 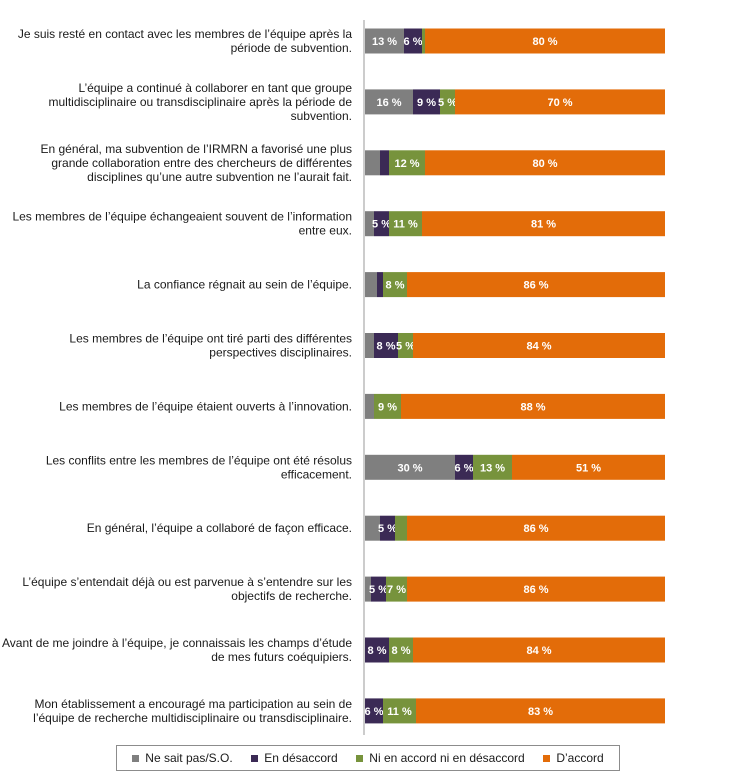 What do you see at coordinates (325, 231) in the screenshot?
I see `category-label-line: entre eux.` at bounding box center [325, 231].